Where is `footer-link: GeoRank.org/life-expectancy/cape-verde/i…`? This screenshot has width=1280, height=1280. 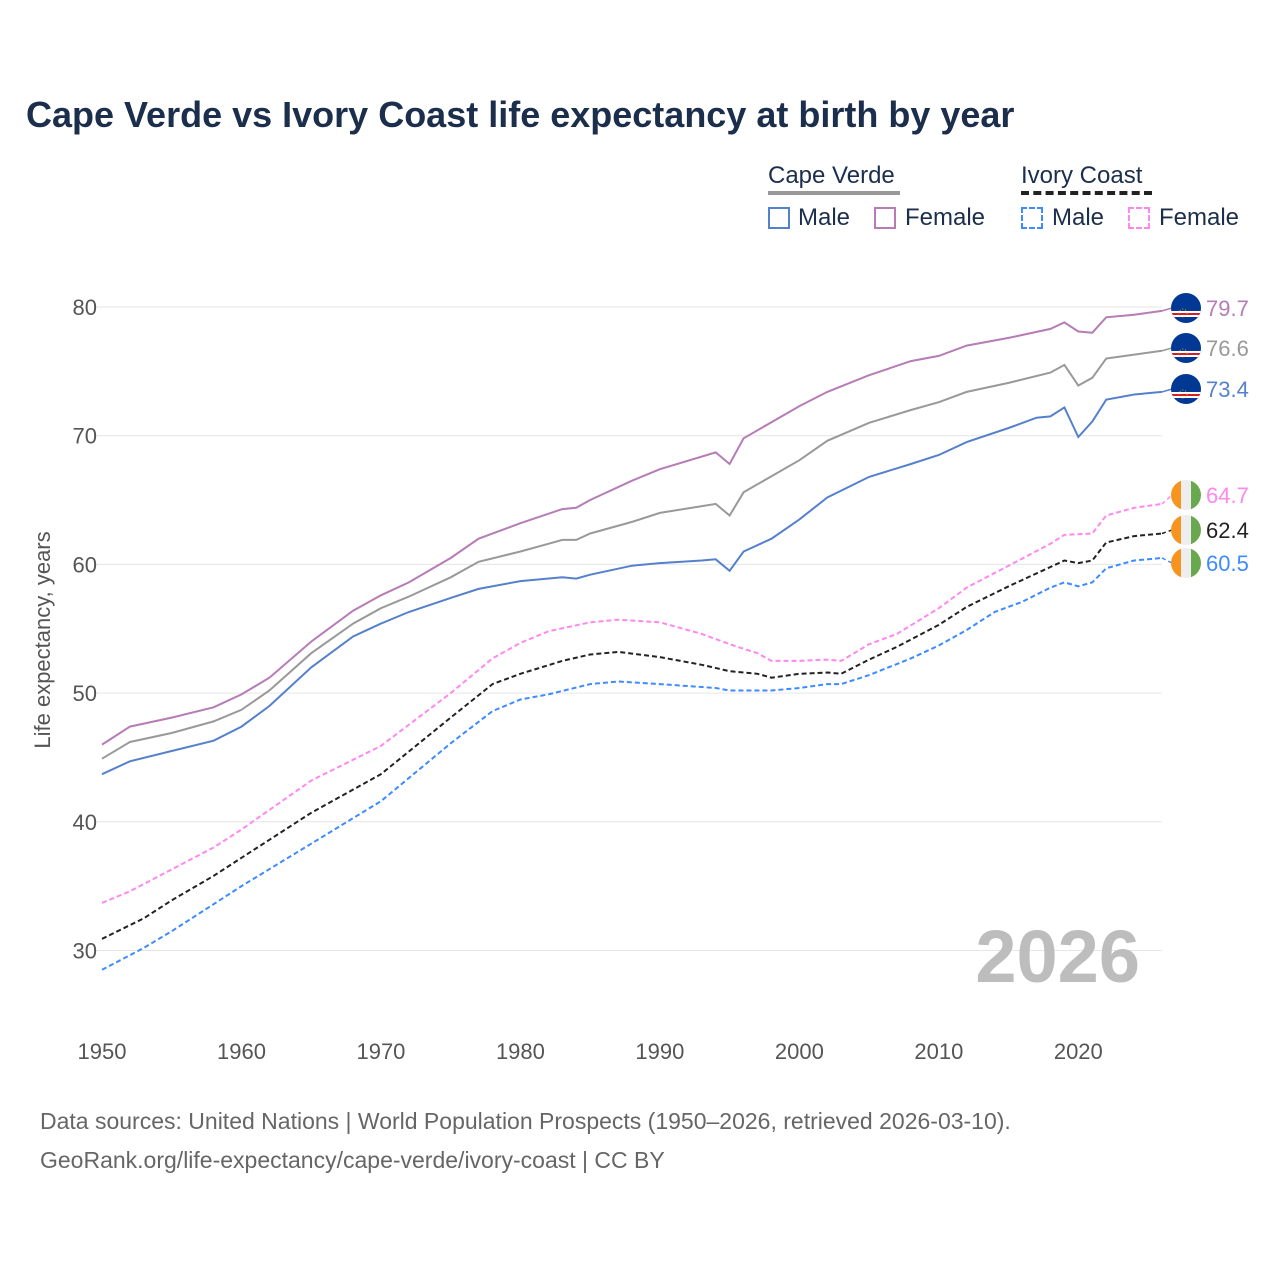 footer-link: GeoRank.org/life-expectancy/cape-verde/i… is located at coordinates (352, 1160).